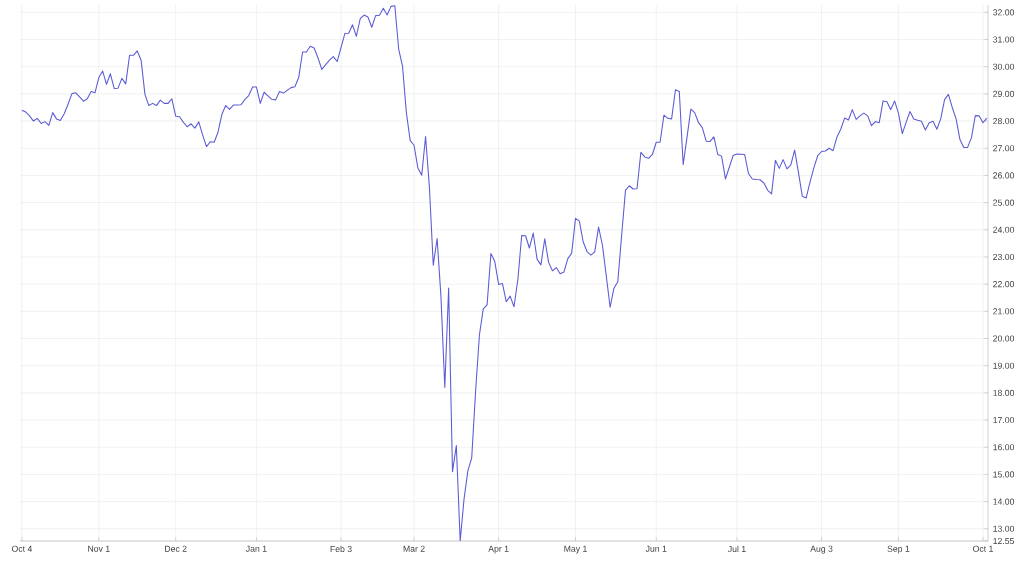 The height and width of the screenshot is (562, 1024). I want to click on y-tick-label: 30.00, so click(1004, 66).